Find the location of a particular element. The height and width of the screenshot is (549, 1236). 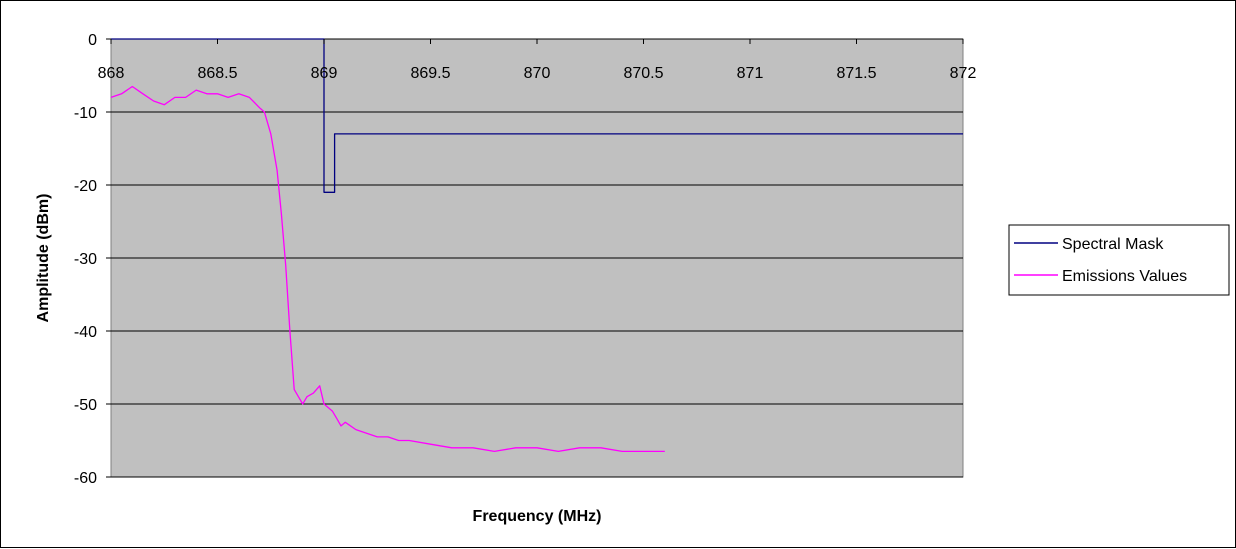

x-tick-label: 870.5 is located at coordinates (643, 73).